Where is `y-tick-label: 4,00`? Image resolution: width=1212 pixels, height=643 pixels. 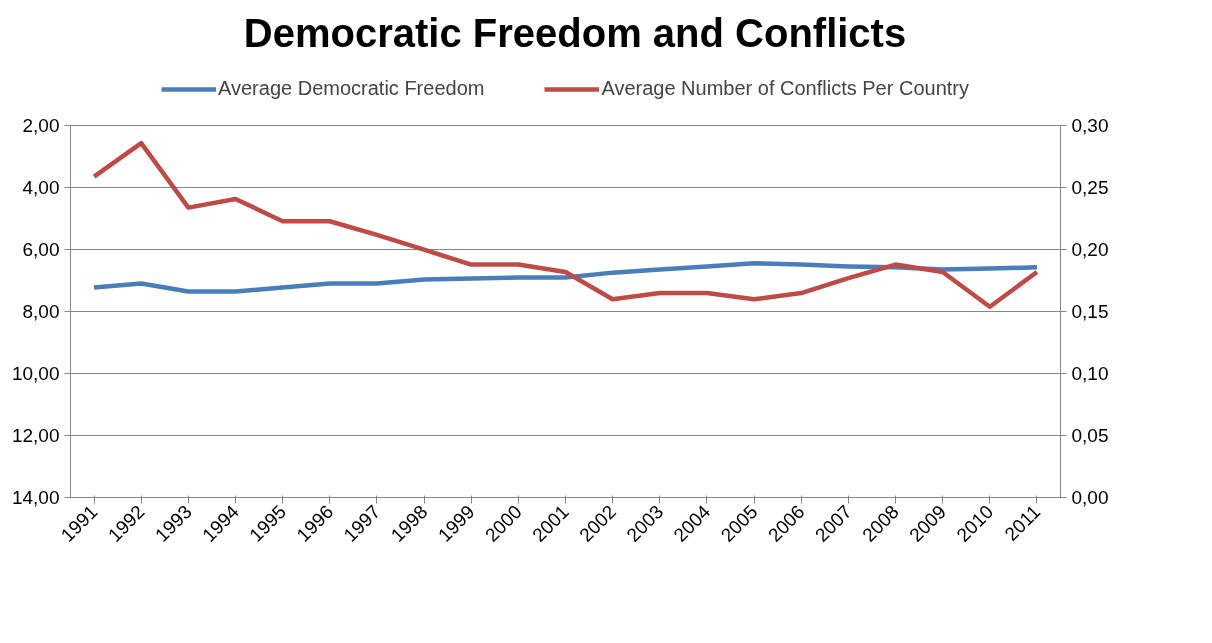 y-tick-label: 4,00 is located at coordinates (41, 188).